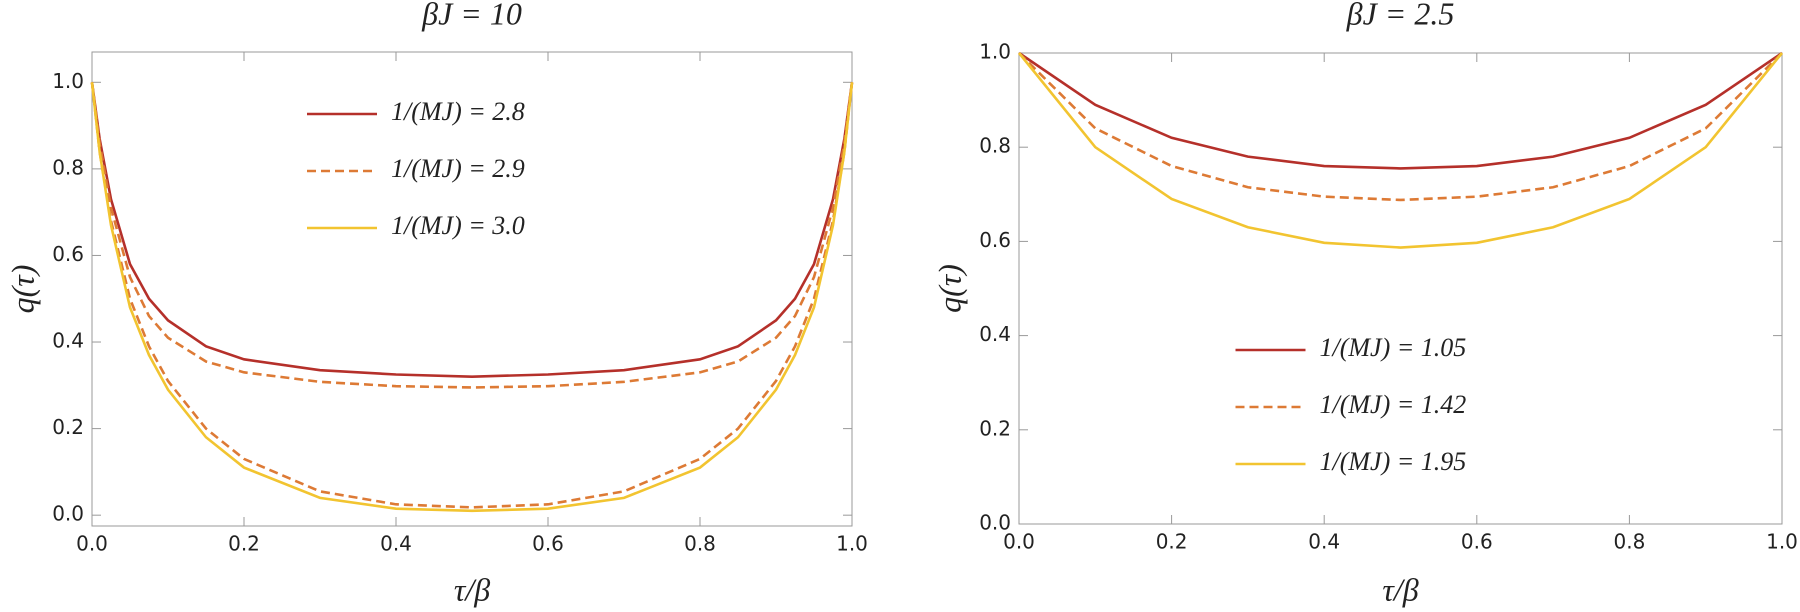  Describe the element at coordinates (458, 168) in the screenshot. I see `legend-label: 1/(MJ) = 2.9` at that location.